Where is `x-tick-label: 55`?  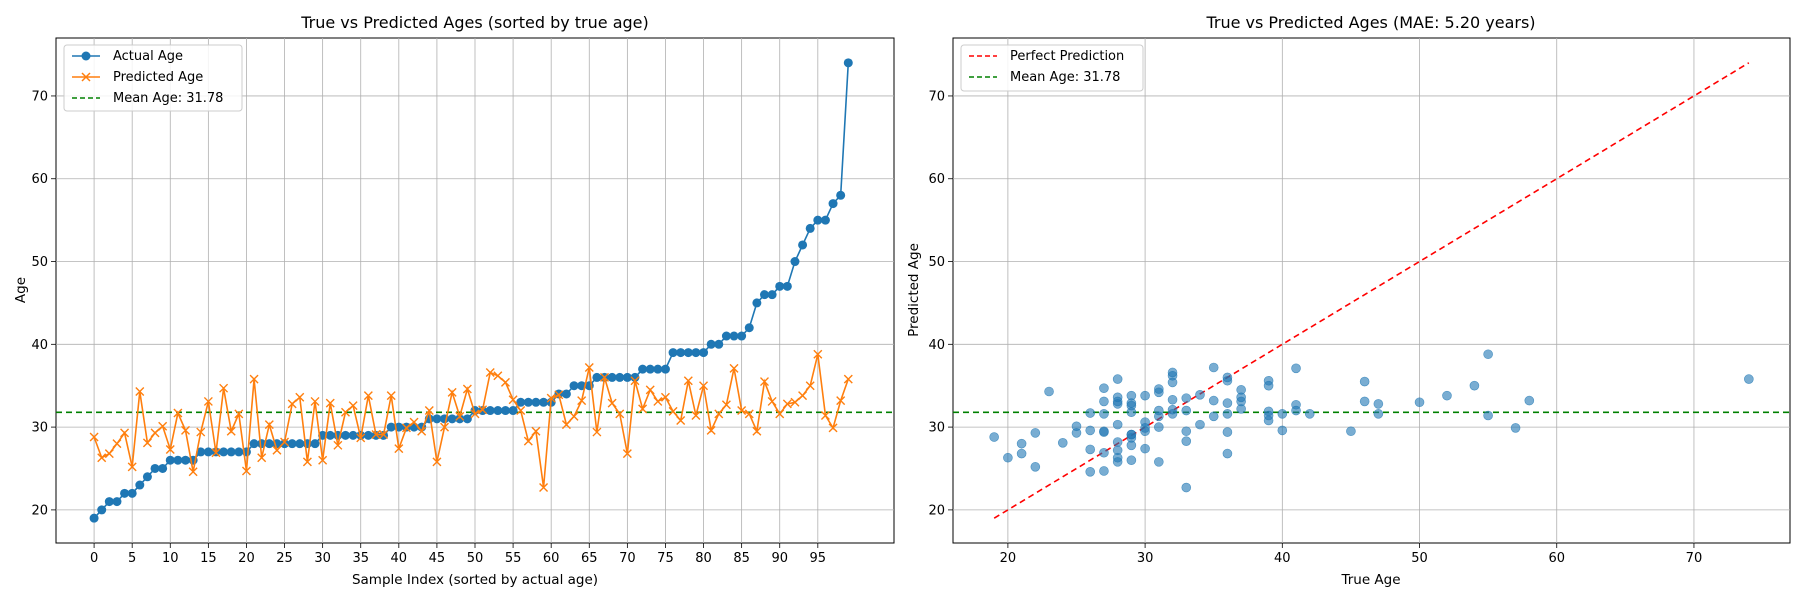 x-tick-label: 55 is located at coordinates (513, 558).